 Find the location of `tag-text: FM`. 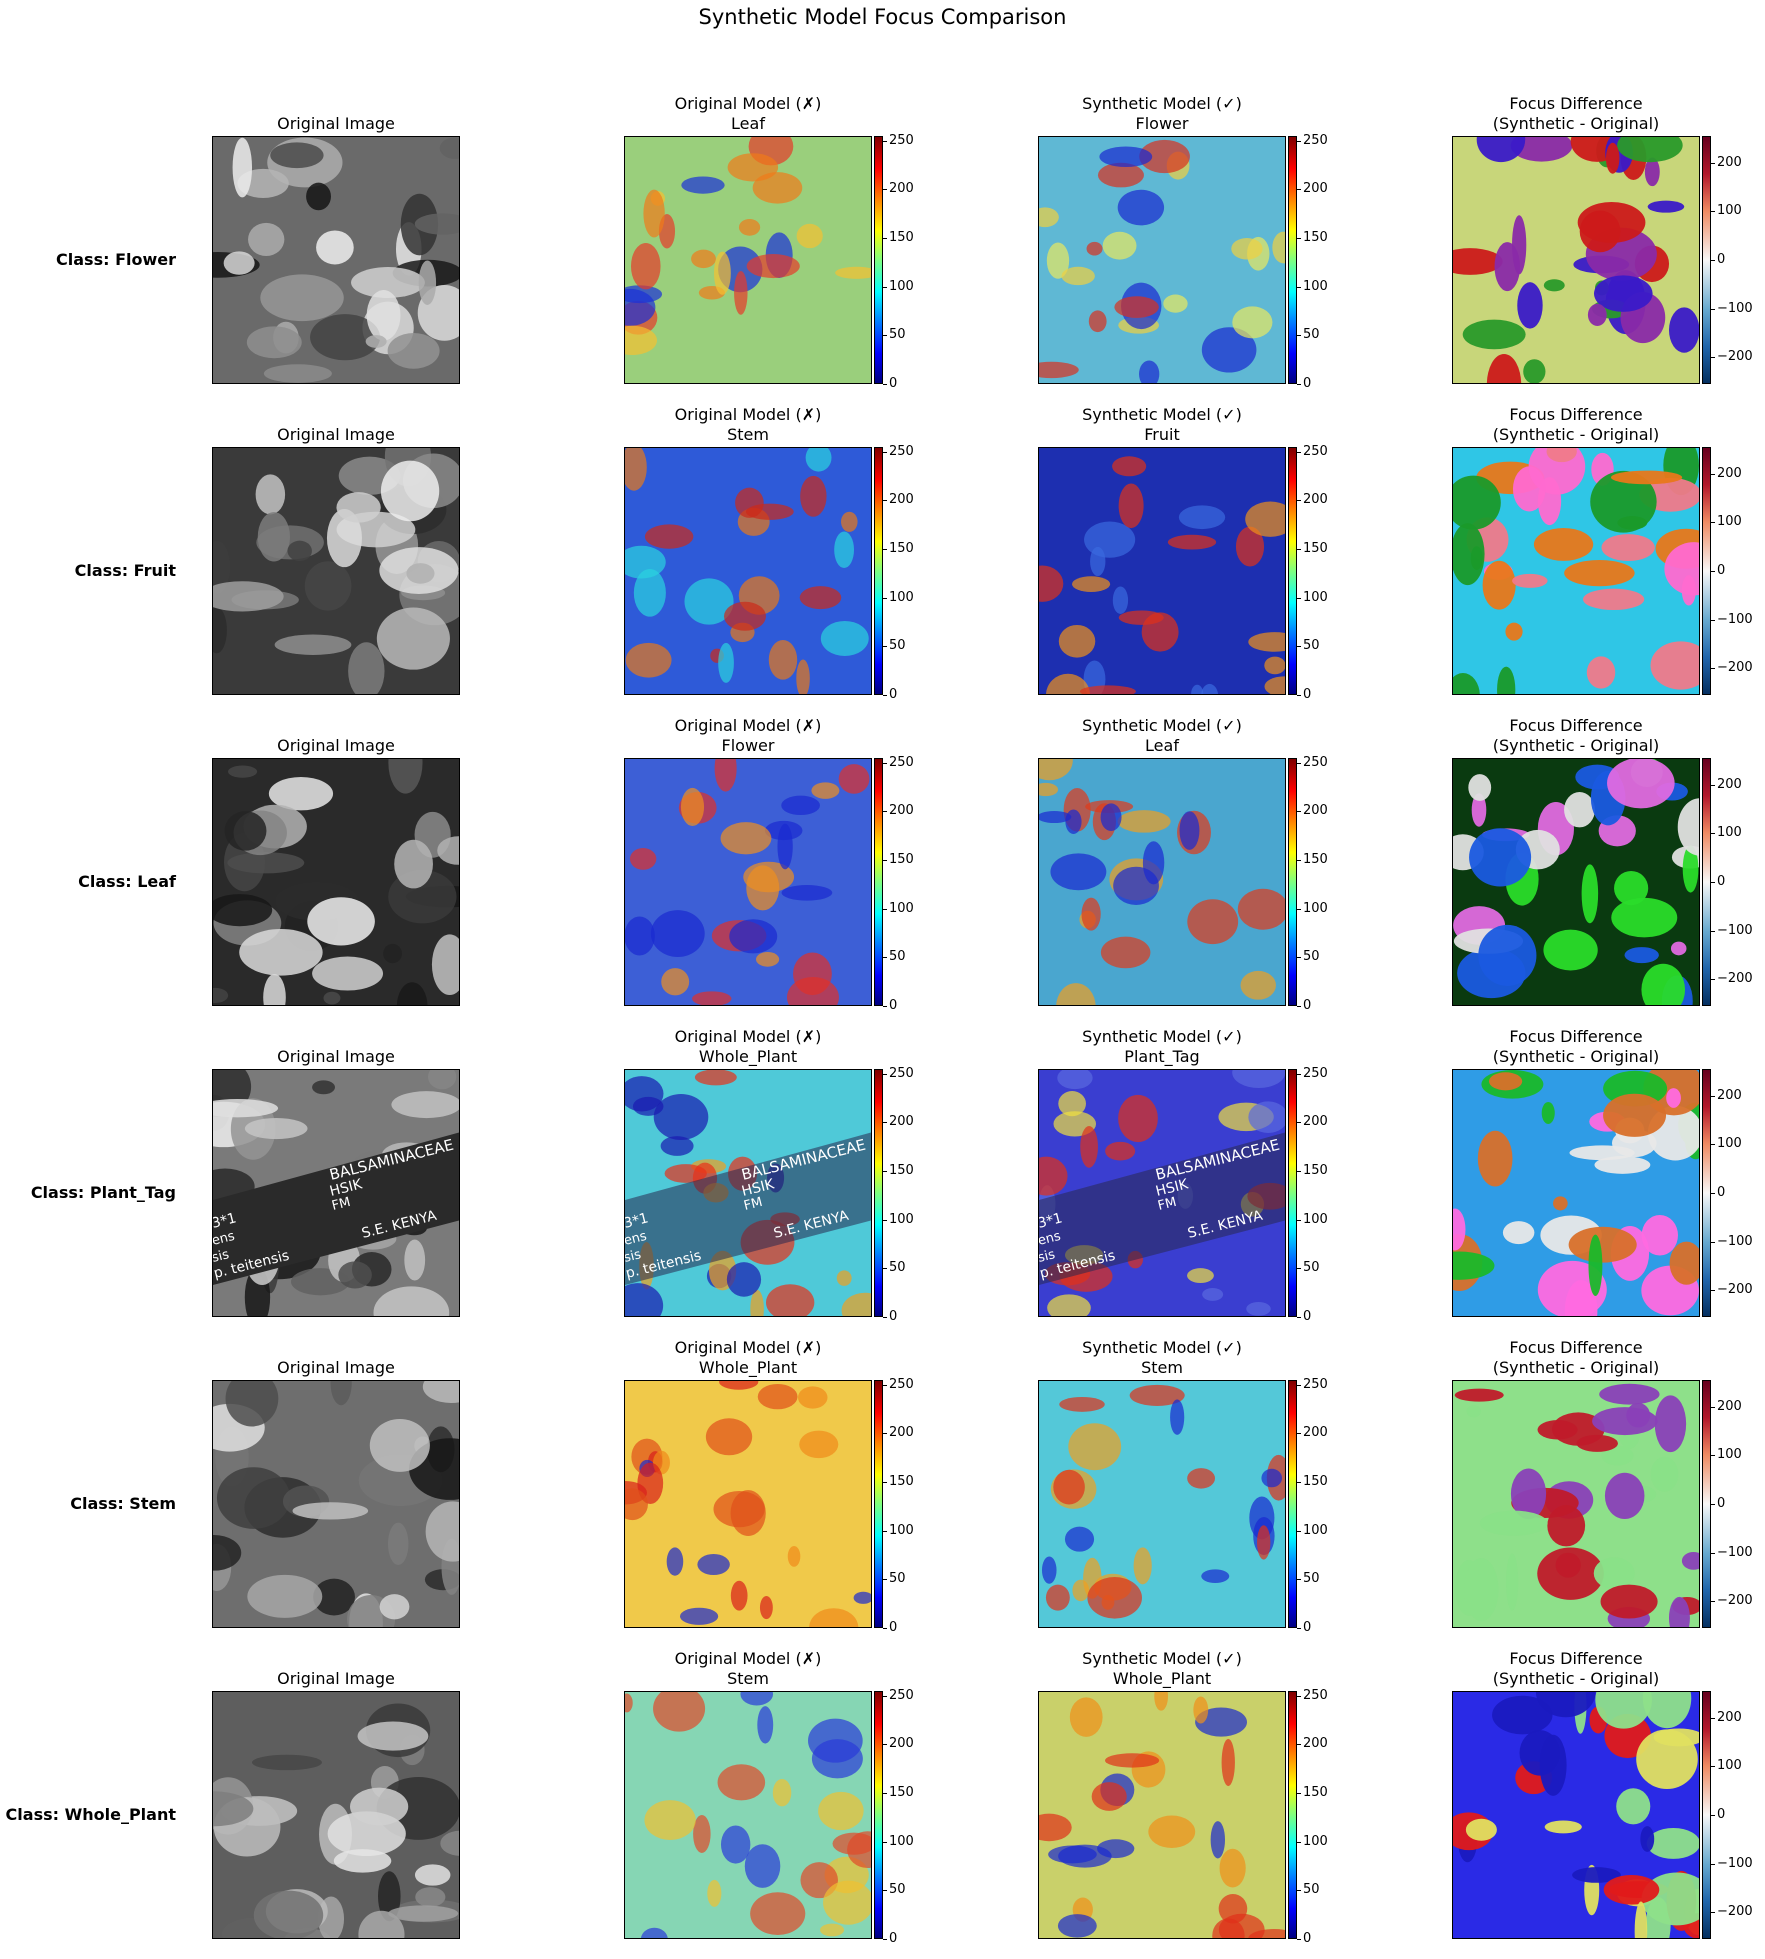

tag-text: FM is located at coordinates (753, 1204).